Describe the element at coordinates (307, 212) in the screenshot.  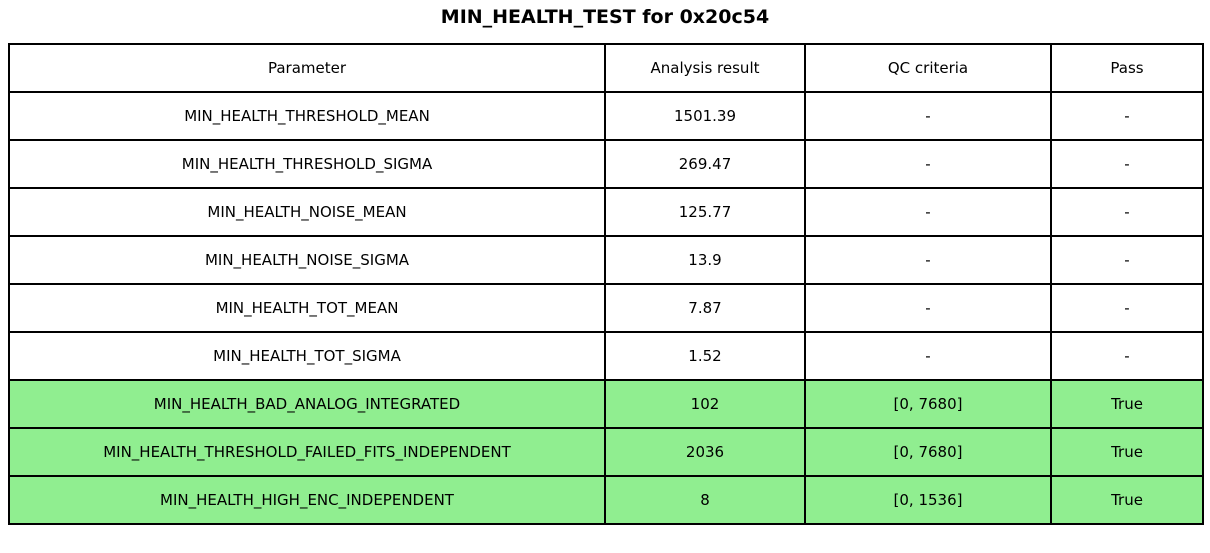
I see `cell-parameter: MIN_HEALTH_NOISE_MEAN` at that location.